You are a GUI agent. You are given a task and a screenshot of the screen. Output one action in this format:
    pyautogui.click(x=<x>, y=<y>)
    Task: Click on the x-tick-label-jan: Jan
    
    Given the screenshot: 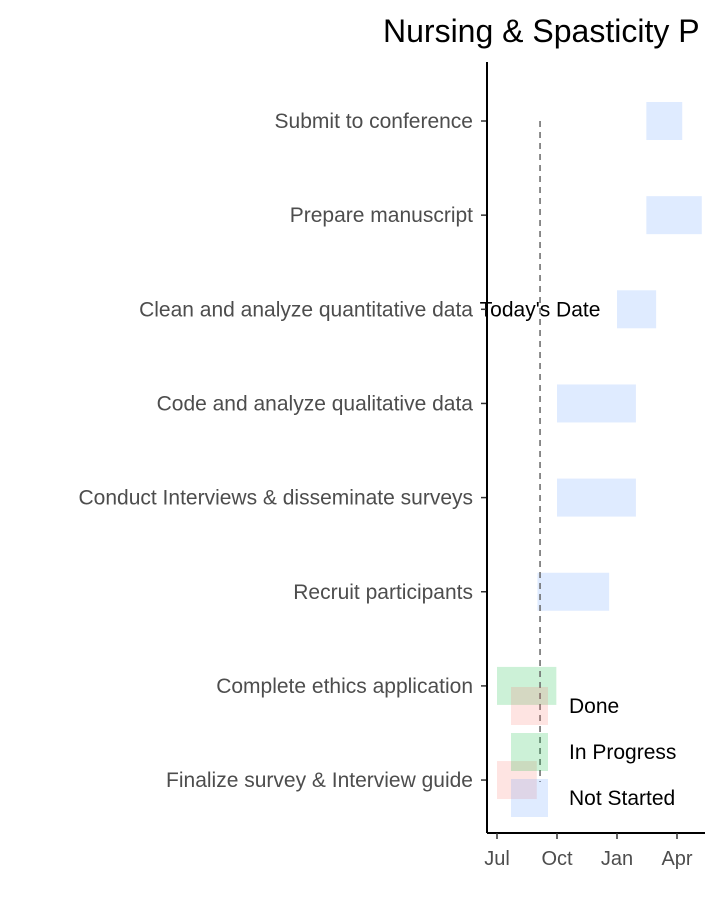 What is the action you would take?
    pyautogui.click(x=617, y=859)
    